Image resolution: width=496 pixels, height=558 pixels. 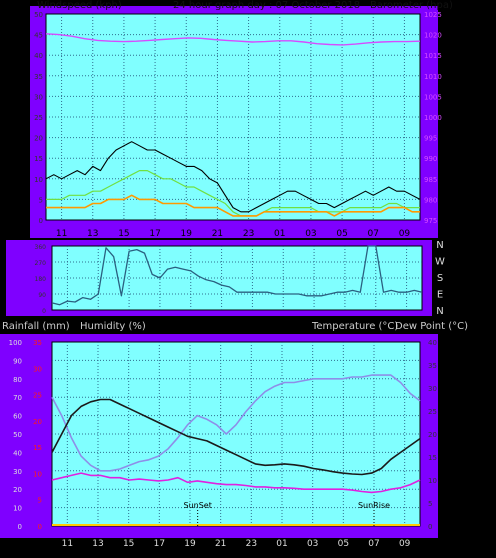 I want to click on rainfall-tick-label: 0, so click(x=40, y=527).